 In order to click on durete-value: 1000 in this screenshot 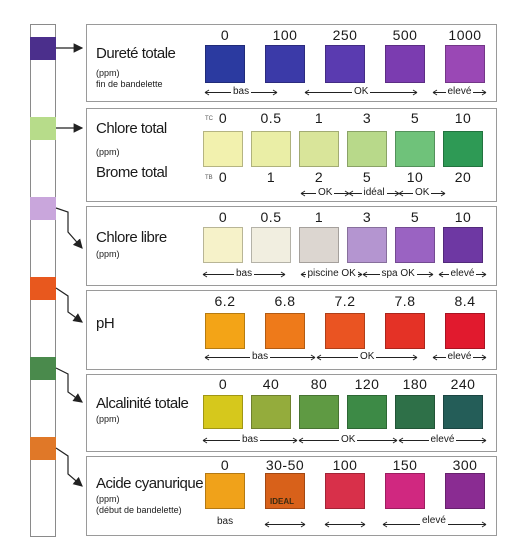, I will do `click(465, 35)`.